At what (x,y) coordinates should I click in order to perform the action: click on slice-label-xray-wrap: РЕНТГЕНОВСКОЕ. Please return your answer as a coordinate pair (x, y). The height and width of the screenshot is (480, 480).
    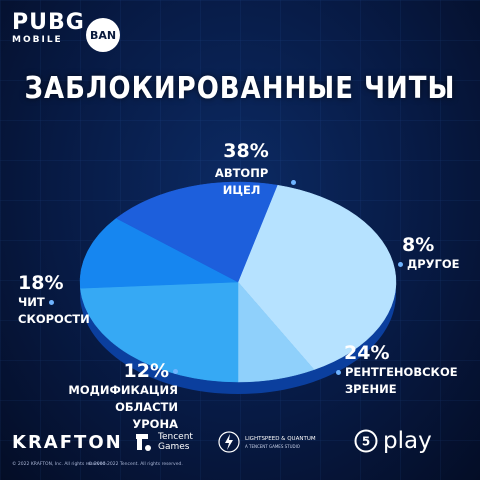
    Looking at the image, I should click on (397, 372).